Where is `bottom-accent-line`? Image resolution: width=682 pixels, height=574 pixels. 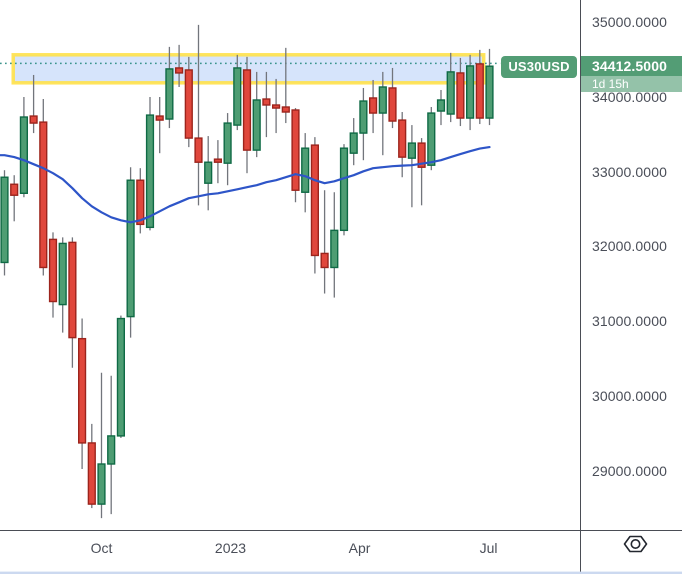 bottom-accent-line is located at coordinates (341, 572).